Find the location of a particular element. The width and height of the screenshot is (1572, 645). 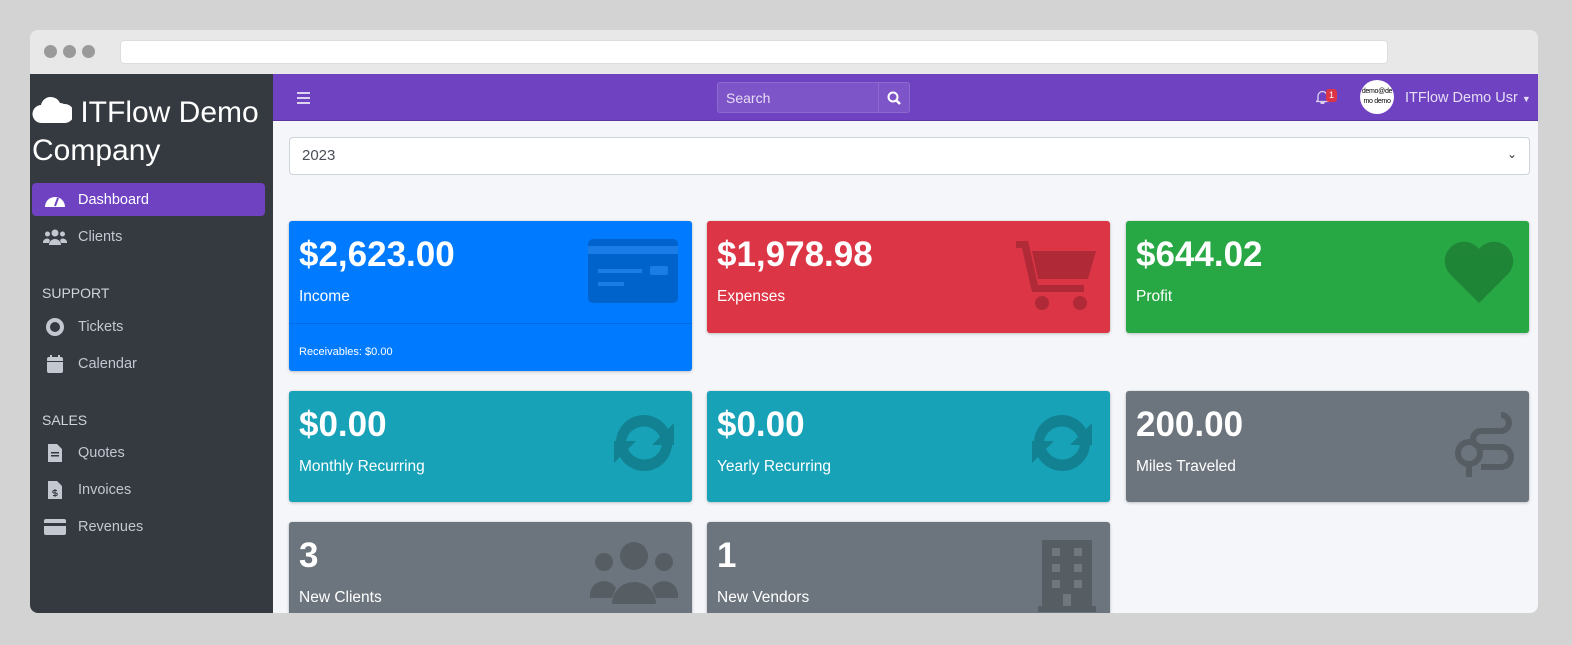

sidebar-item-label: Quotes is located at coordinates (101, 452).